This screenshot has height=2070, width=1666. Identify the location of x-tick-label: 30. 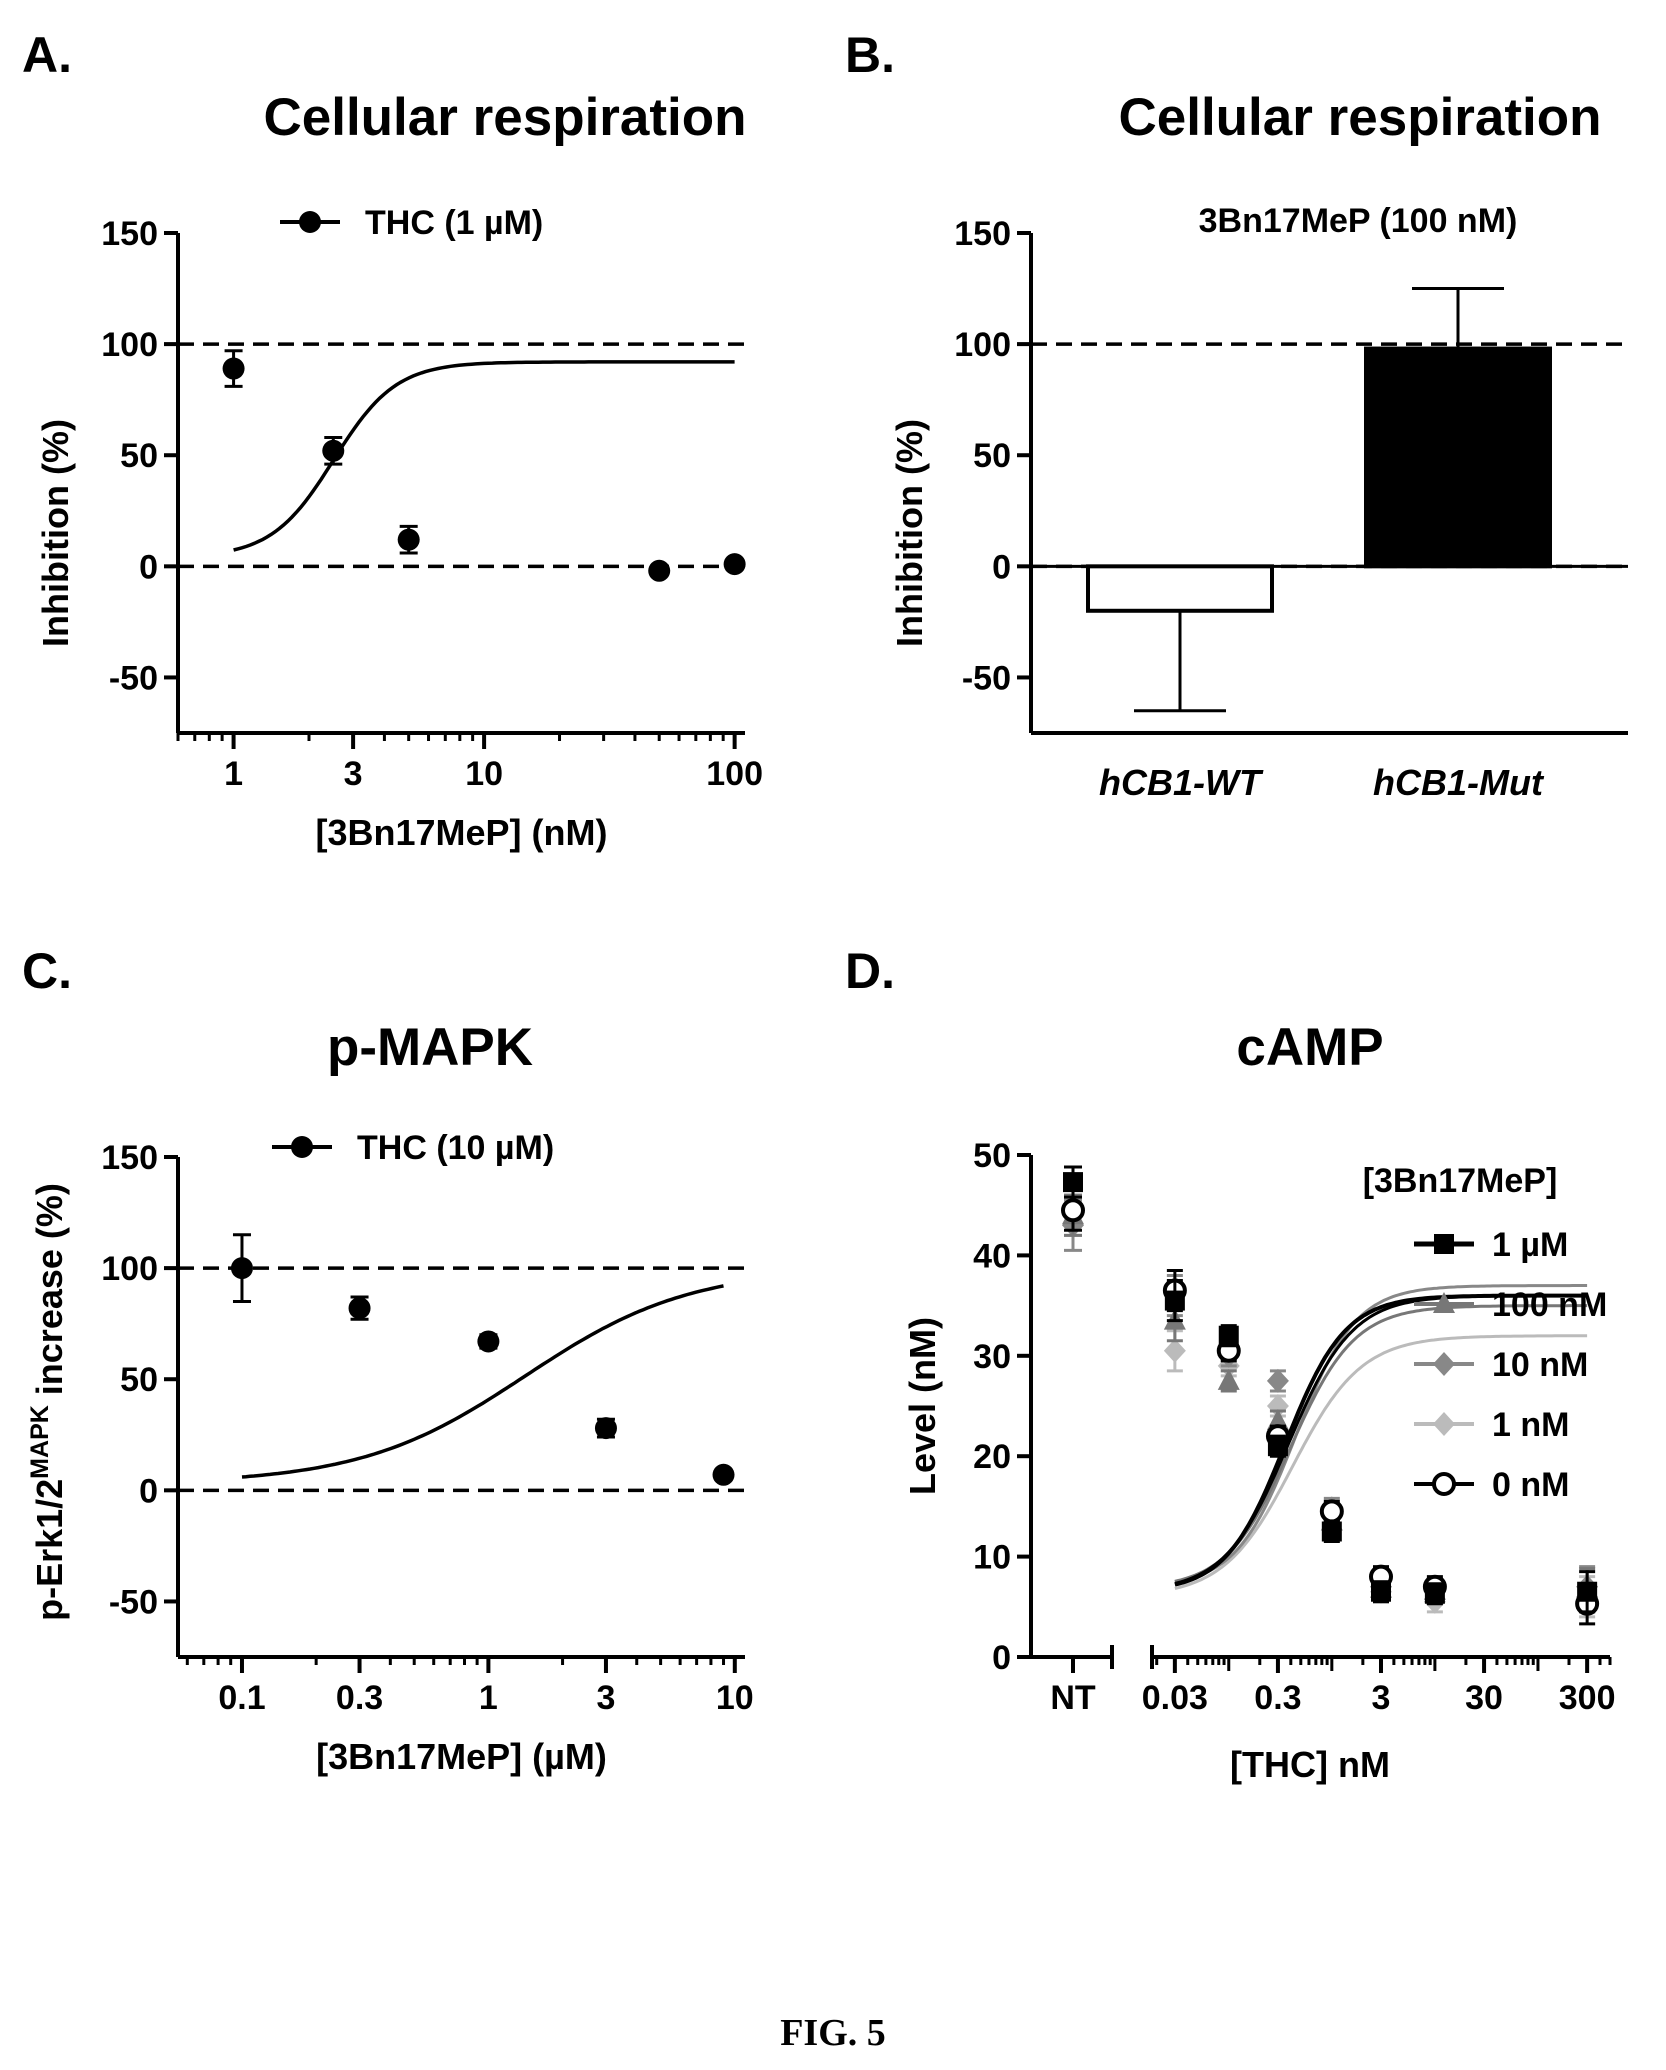
(1484, 1698).